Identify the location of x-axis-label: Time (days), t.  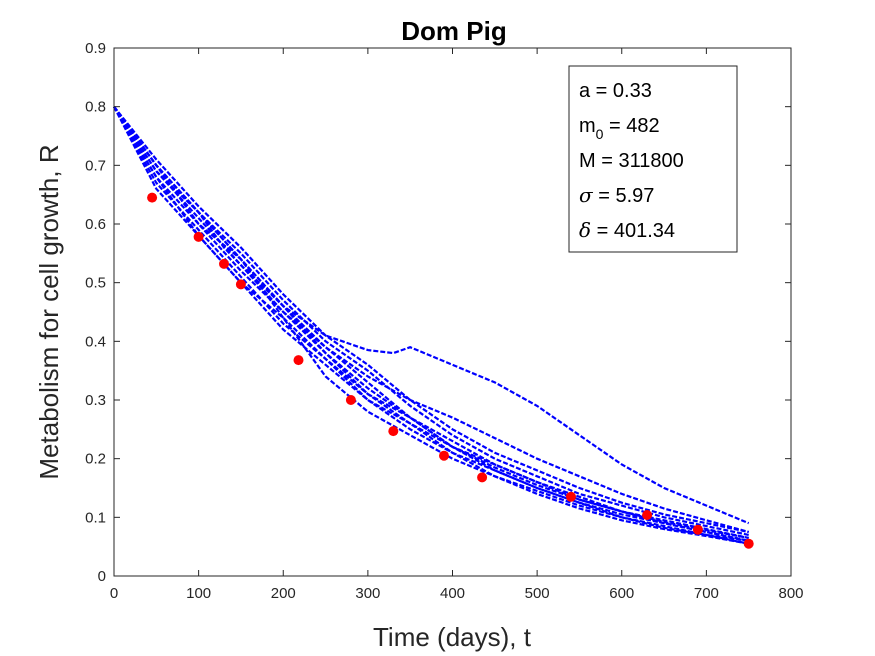
(452, 637).